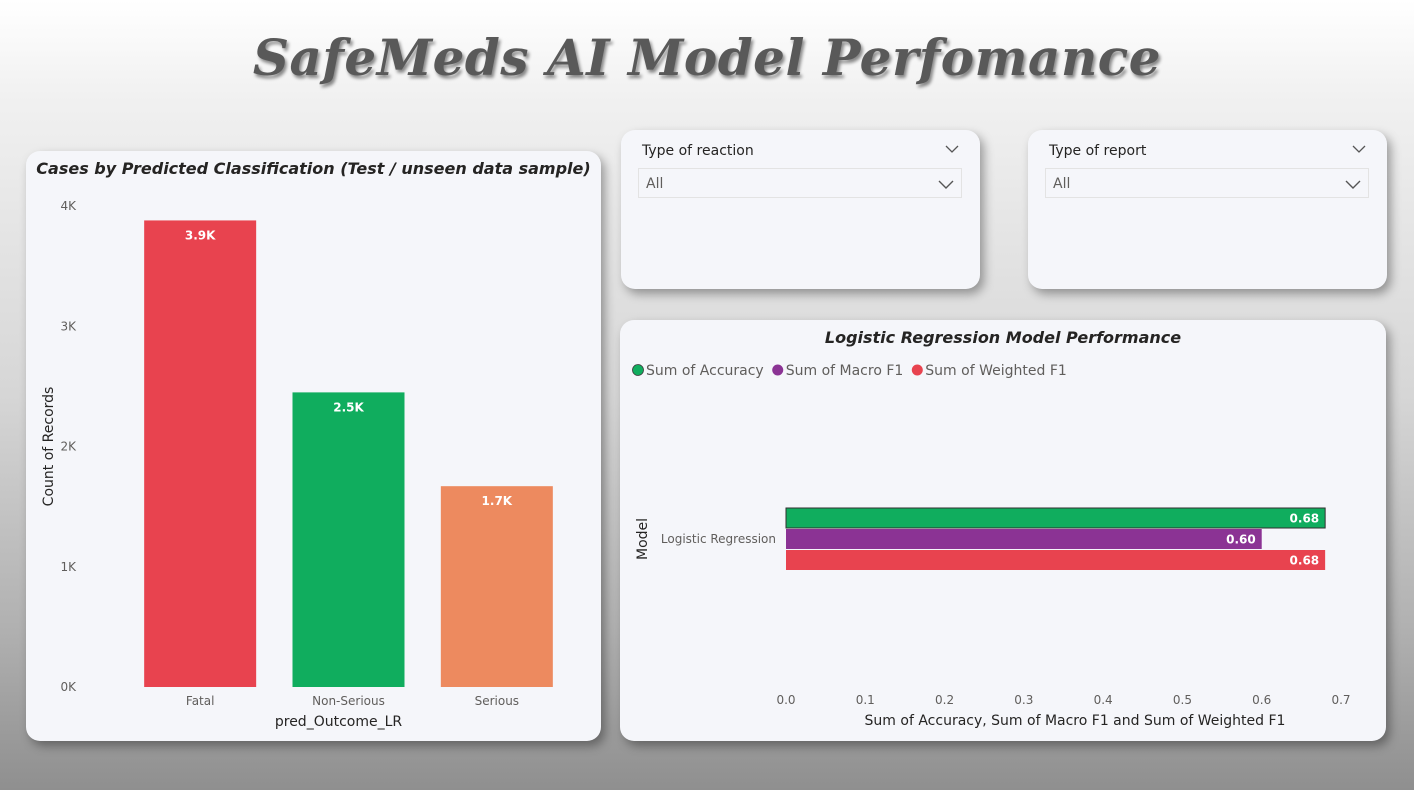  Describe the element at coordinates (655, 184) in the screenshot. I see `reaction-type-value: All` at that location.